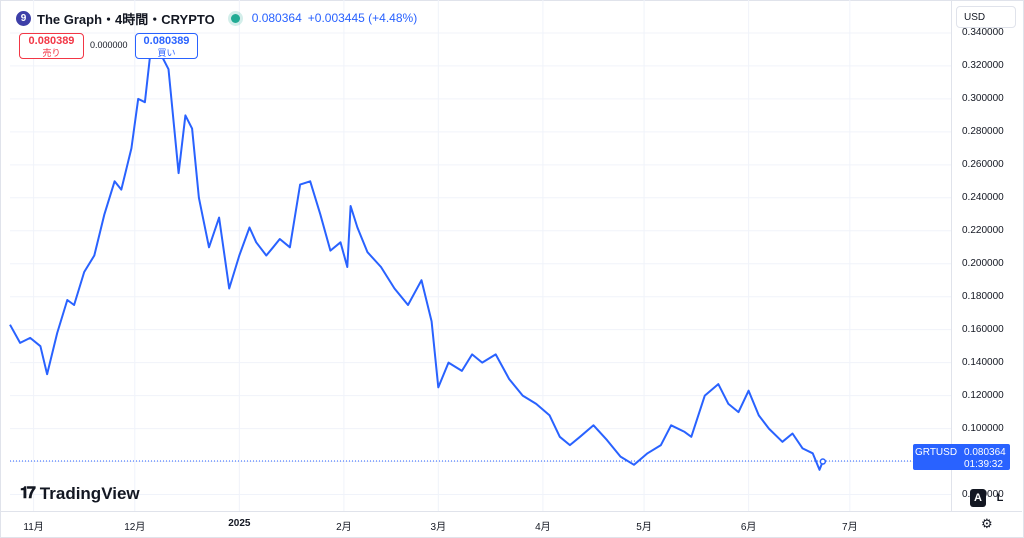 Image resolution: width=1024 pixels, height=538 pixels. What do you see at coordinates (644, 527) in the screenshot?
I see `time-axis-tick-label: 5月` at bounding box center [644, 527].